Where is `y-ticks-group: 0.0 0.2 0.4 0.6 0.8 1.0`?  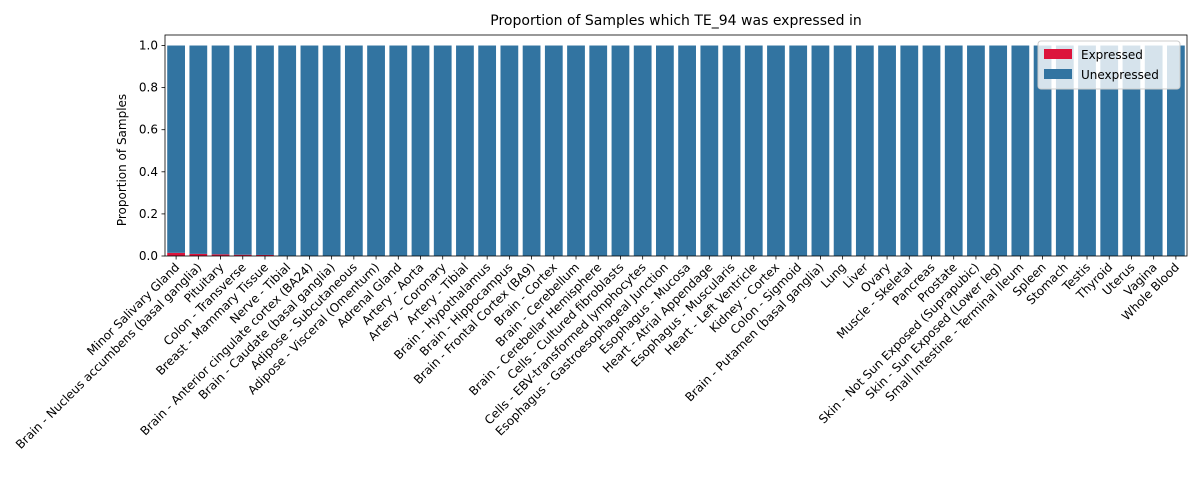
y-ticks-group: 0.0 0.2 0.4 0.6 0.8 1.0 is located at coordinates (152, 151).